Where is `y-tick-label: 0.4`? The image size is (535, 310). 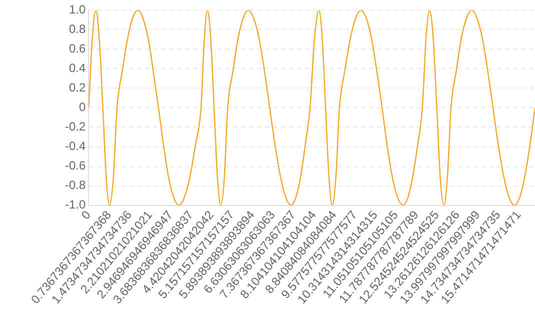
y-tick-label: 0.4 is located at coordinates (77, 68).